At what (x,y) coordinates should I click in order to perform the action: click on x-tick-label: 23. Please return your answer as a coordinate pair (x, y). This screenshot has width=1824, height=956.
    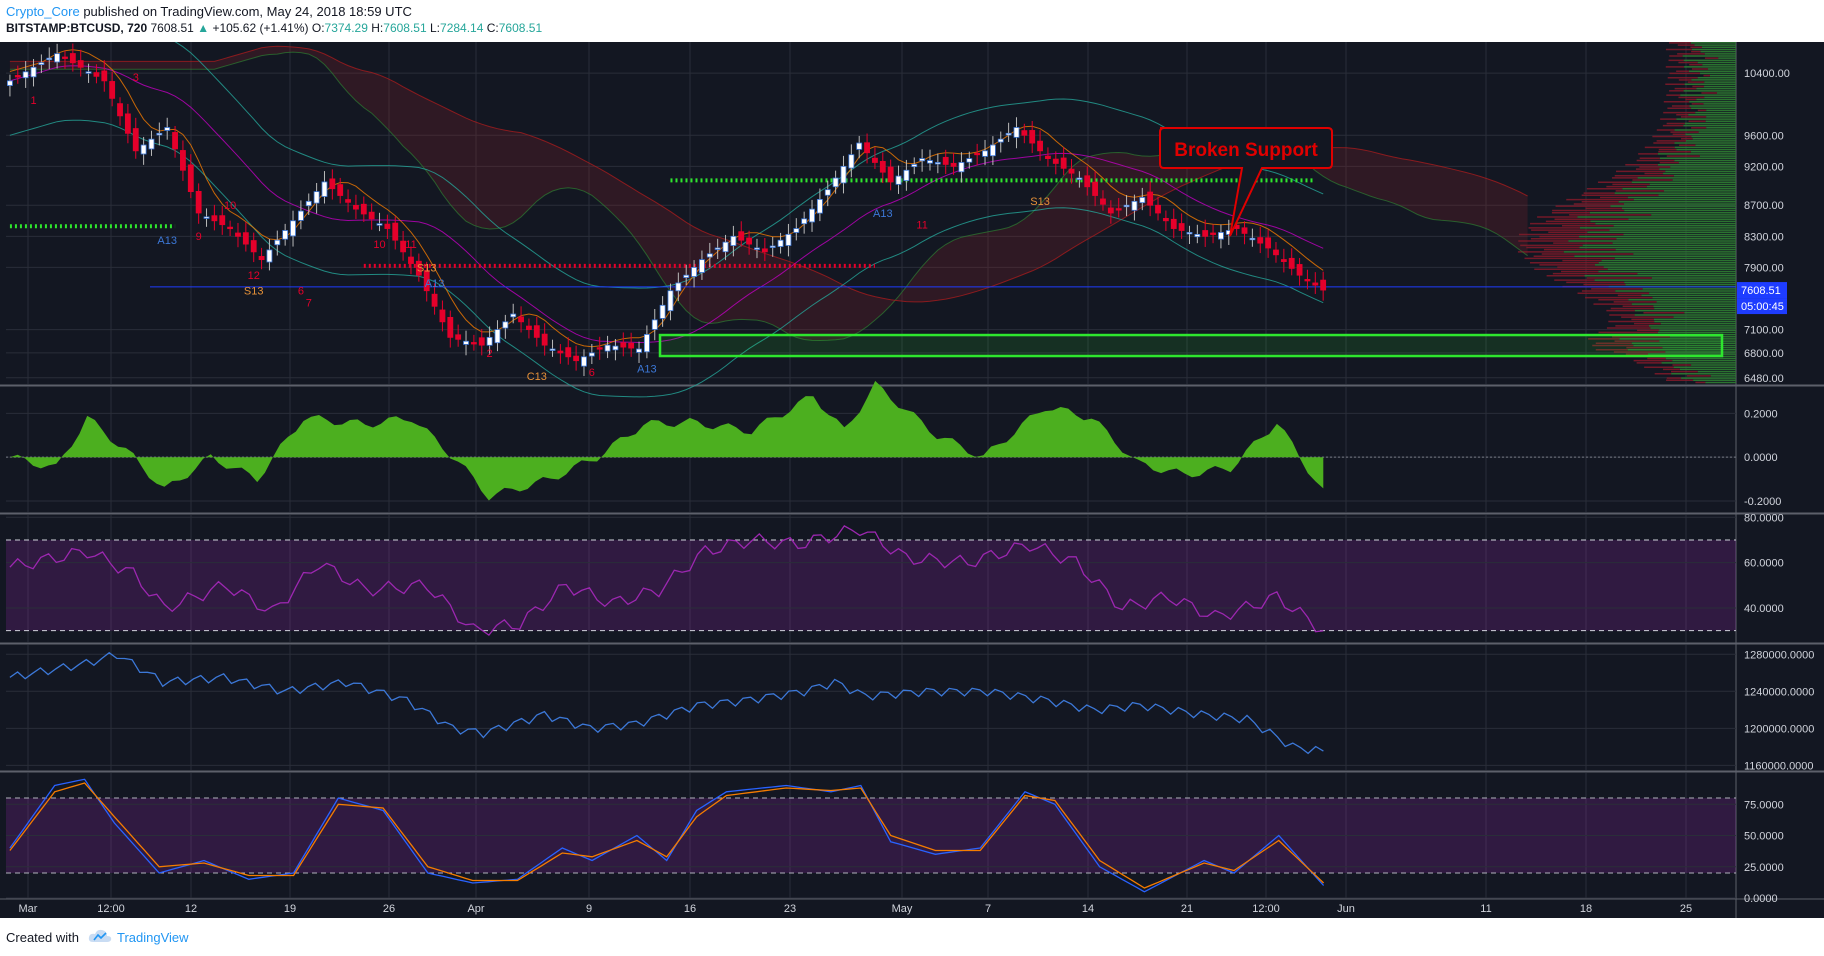
    Looking at the image, I should click on (790, 909).